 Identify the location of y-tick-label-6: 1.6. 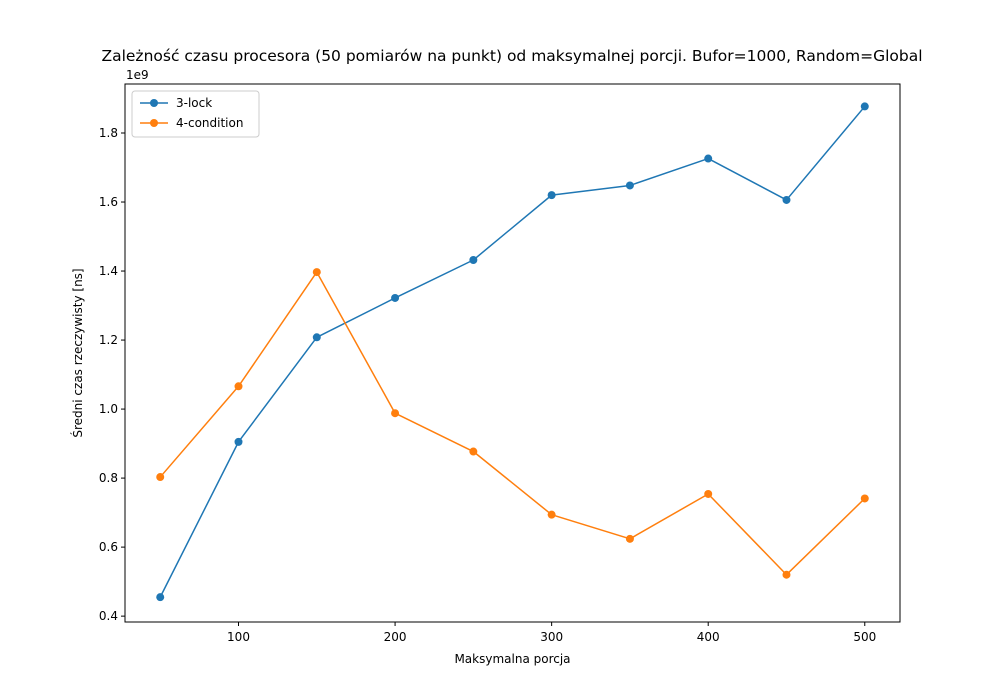
(108, 202).